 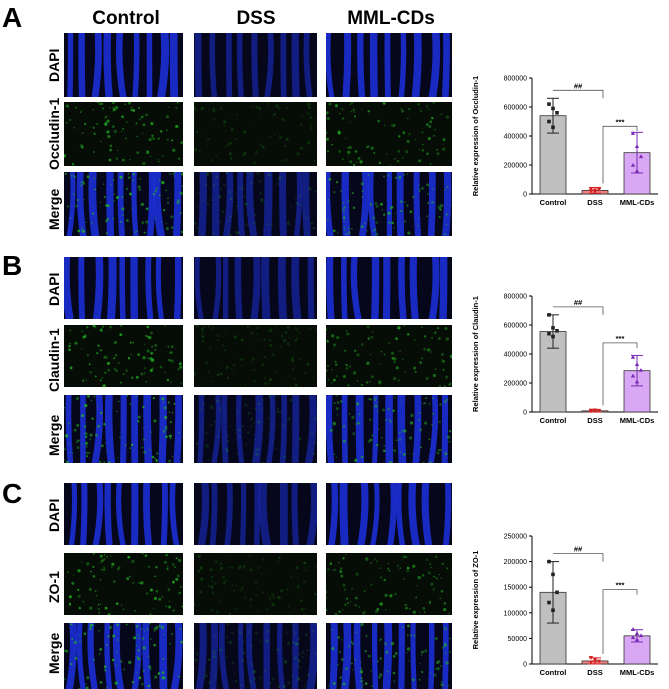 What do you see at coordinates (255, 65) in the screenshot?
I see `micrograph-a-dapi-dss` at bounding box center [255, 65].